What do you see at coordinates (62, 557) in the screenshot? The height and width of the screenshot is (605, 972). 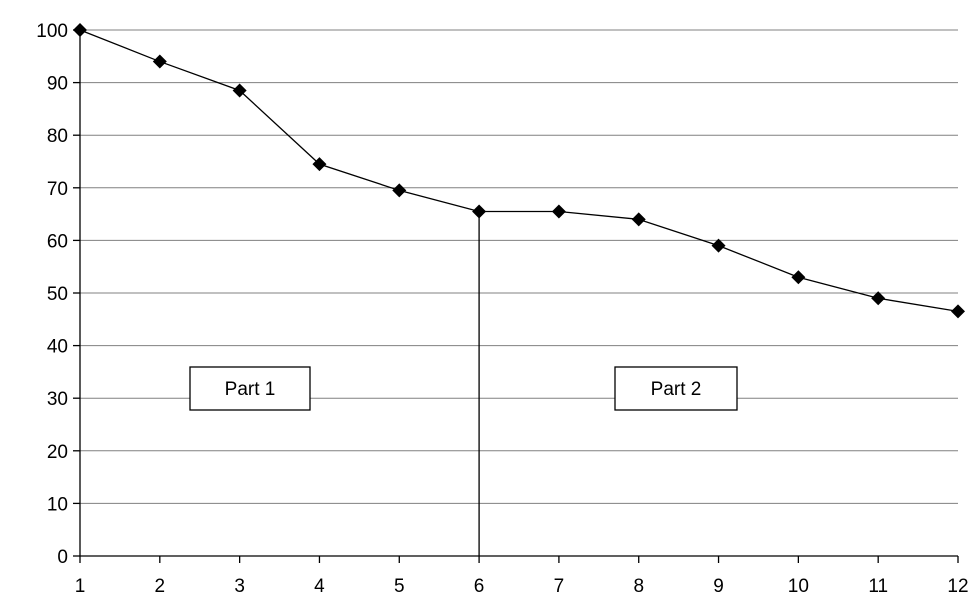 I see `y-tick-label-0: 0` at bounding box center [62, 557].